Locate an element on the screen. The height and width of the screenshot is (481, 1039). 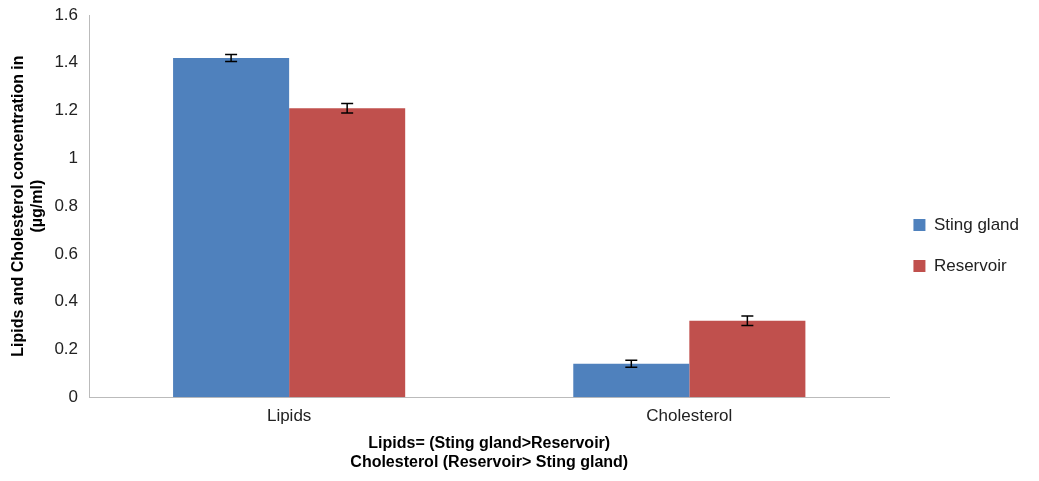
x-tick-label: Lipids is located at coordinates (289, 416).